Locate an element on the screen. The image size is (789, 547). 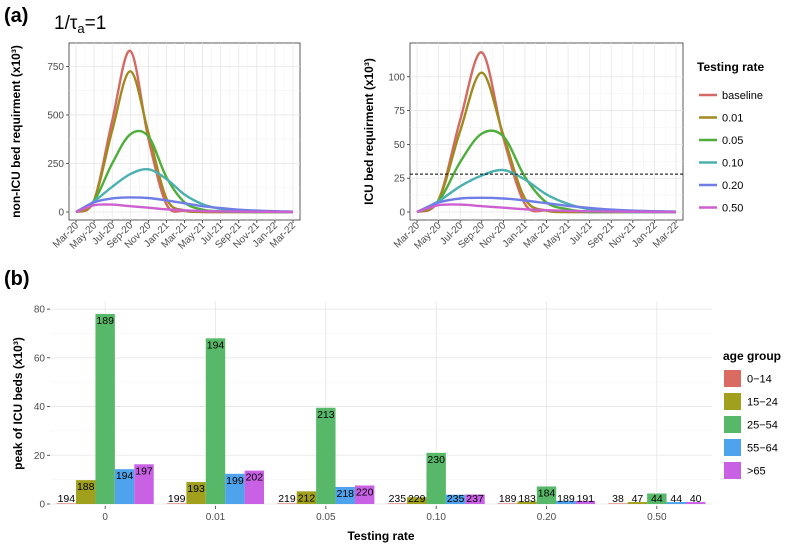
x-tick-label: 0.05 is located at coordinates (326, 517).